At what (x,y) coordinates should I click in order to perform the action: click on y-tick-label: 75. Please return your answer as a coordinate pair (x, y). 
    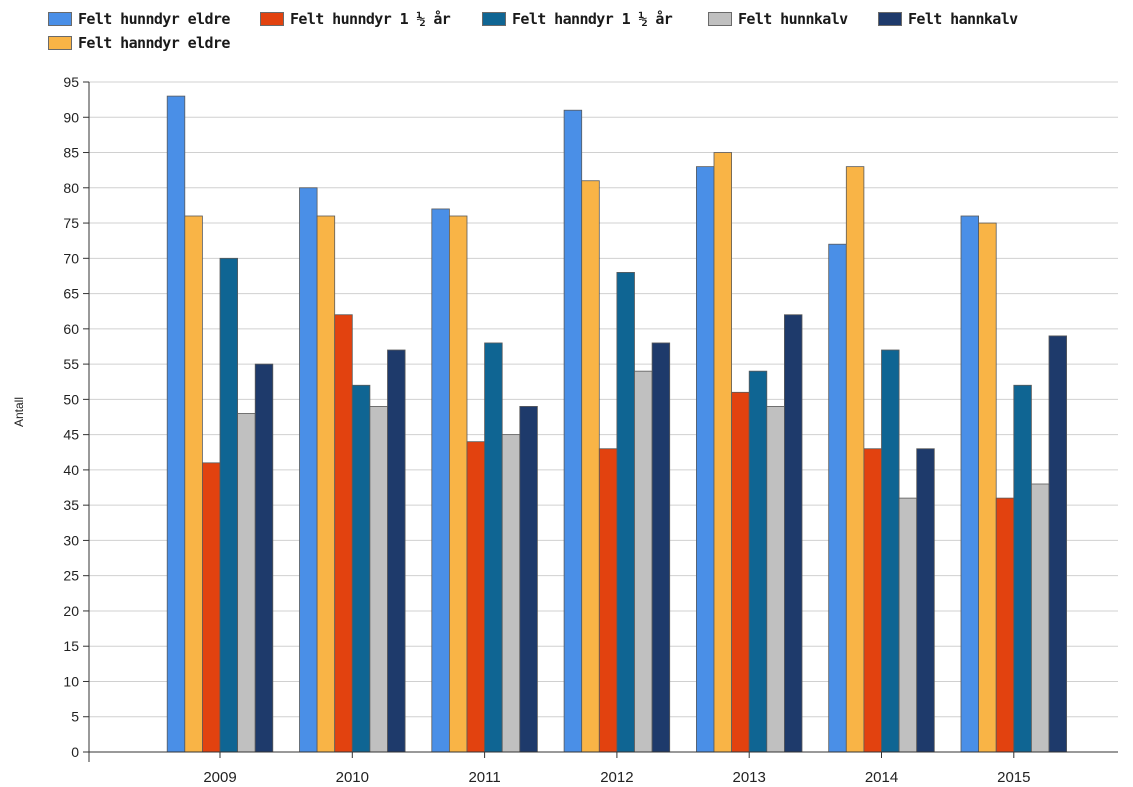
    Looking at the image, I should click on (71, 223).